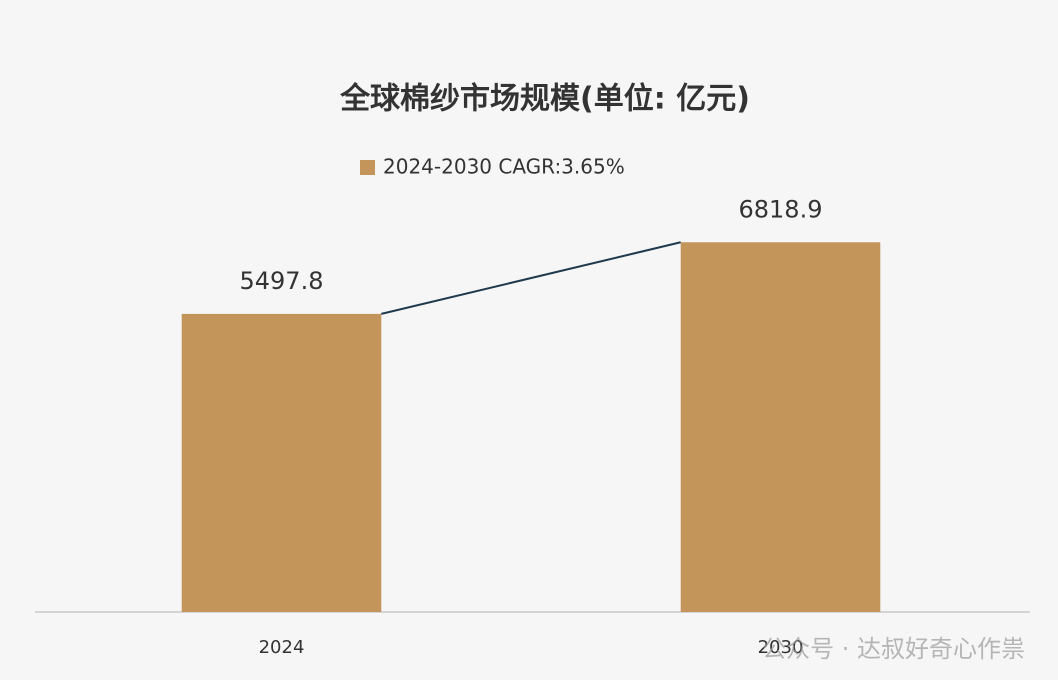  I want to click on watermark: 公众号 · 达叔好奇心作祟, so click(893, 649).